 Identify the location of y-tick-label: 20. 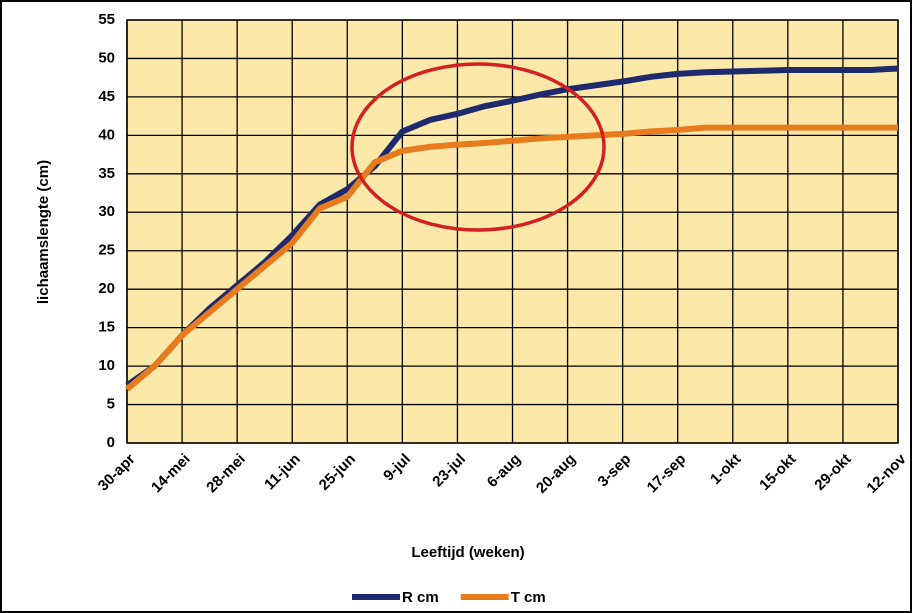
(106, 288).